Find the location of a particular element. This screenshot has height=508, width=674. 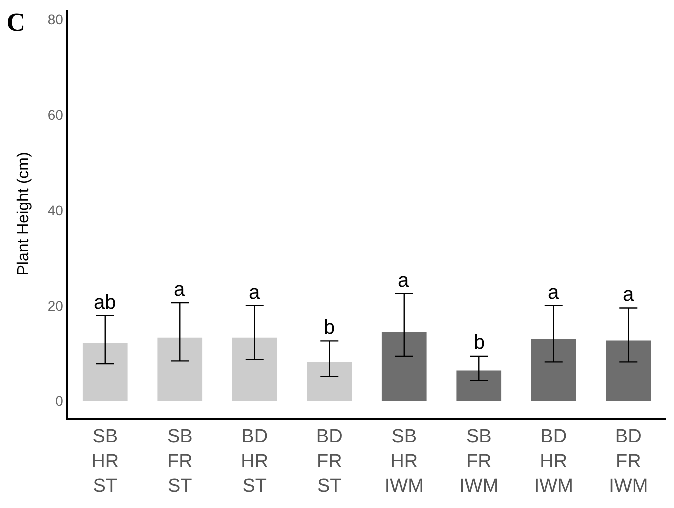

chart-title: C is located at coordinates (16, 22).